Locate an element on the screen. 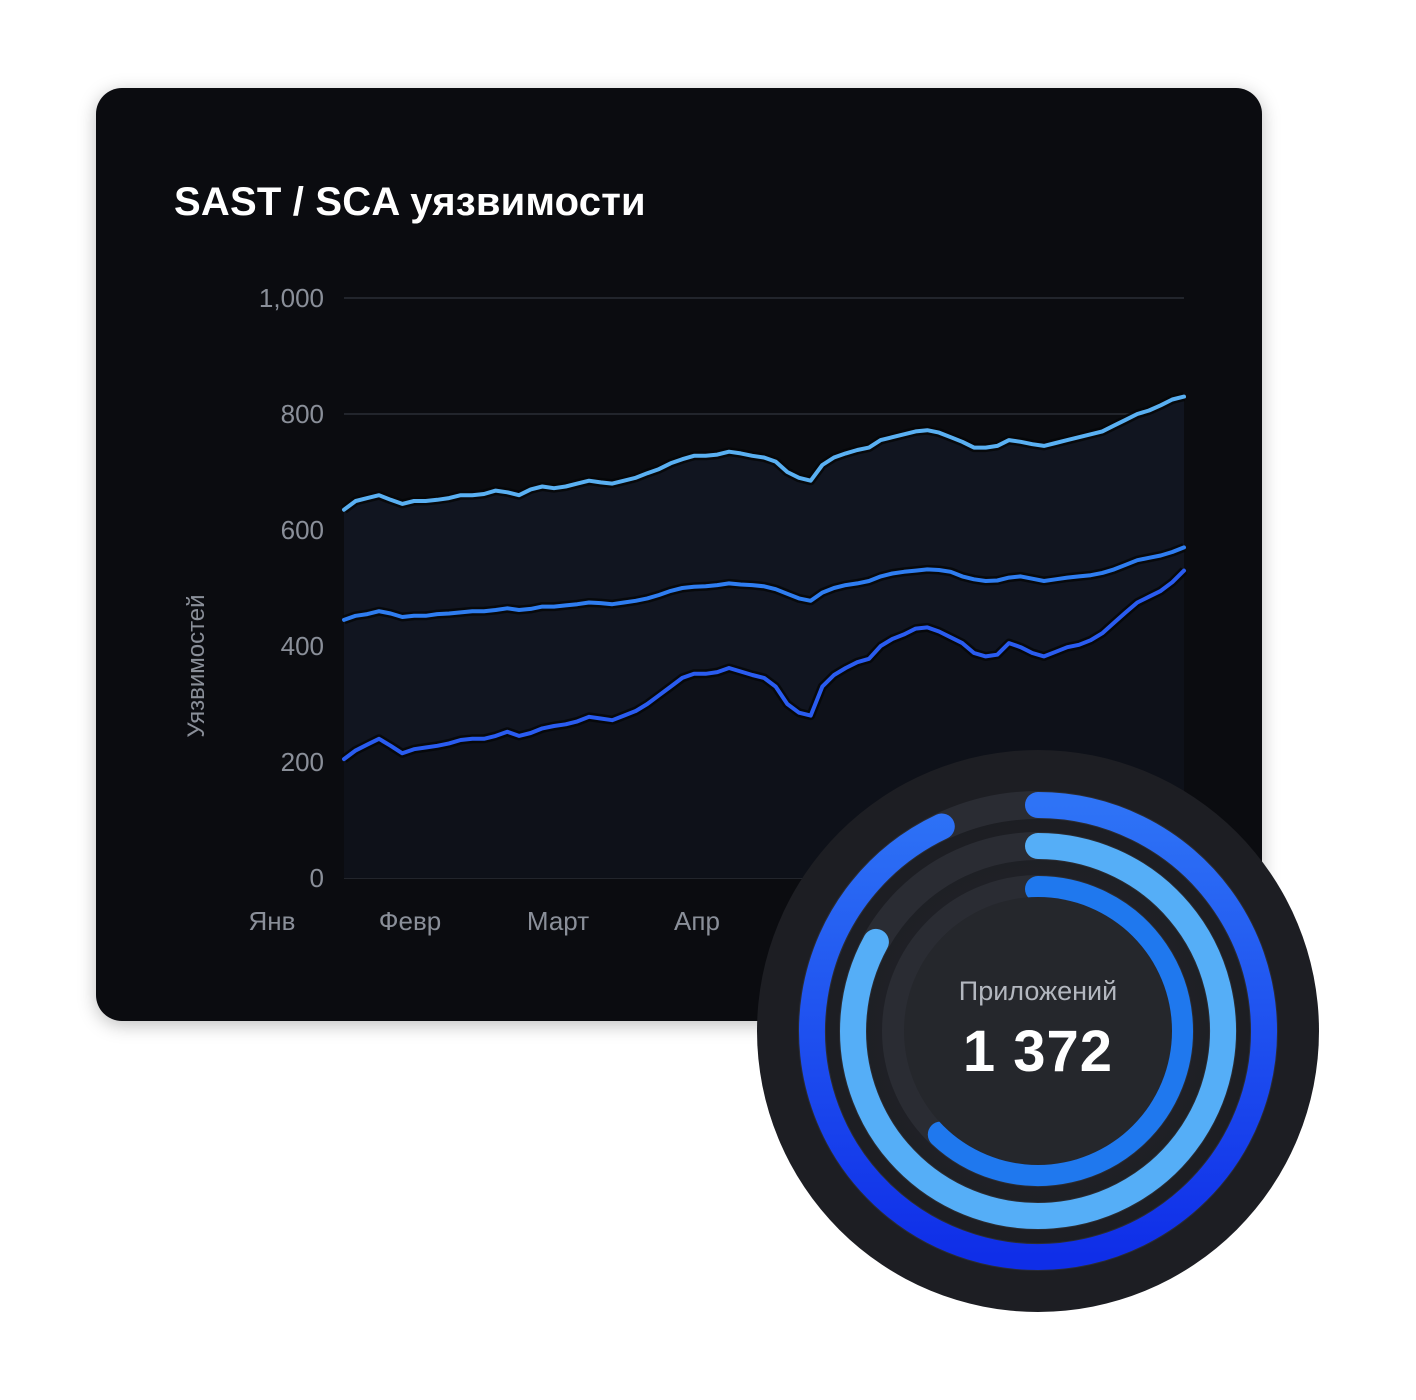 This screenshot has width=1416, height=1400. card-title: SAST / SCA уязвимости is located at coordinates (410, 202).